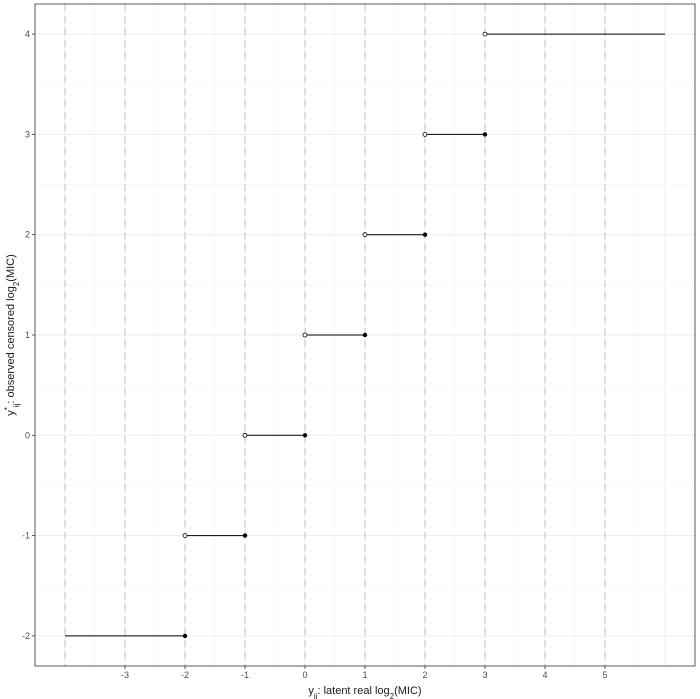 This screenshot has height=699, width=700. What do you see at coordinates (27, 134) in the screenshot?
I see `y-tick-label: 3` at bounding box center [27, 134].